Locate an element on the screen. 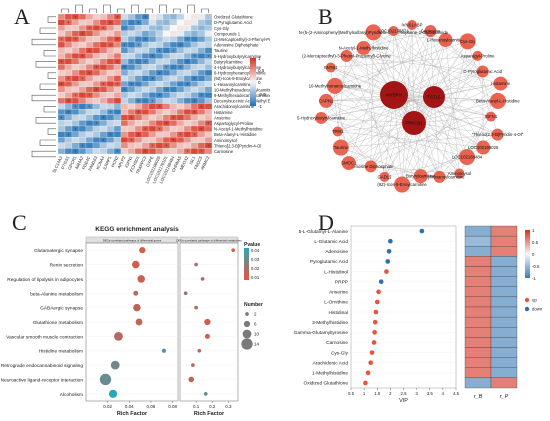 This screenshot has width=550, height=421. vip-metabolite-label: 3-Methylhistidine is located at coordinates (330, 323).